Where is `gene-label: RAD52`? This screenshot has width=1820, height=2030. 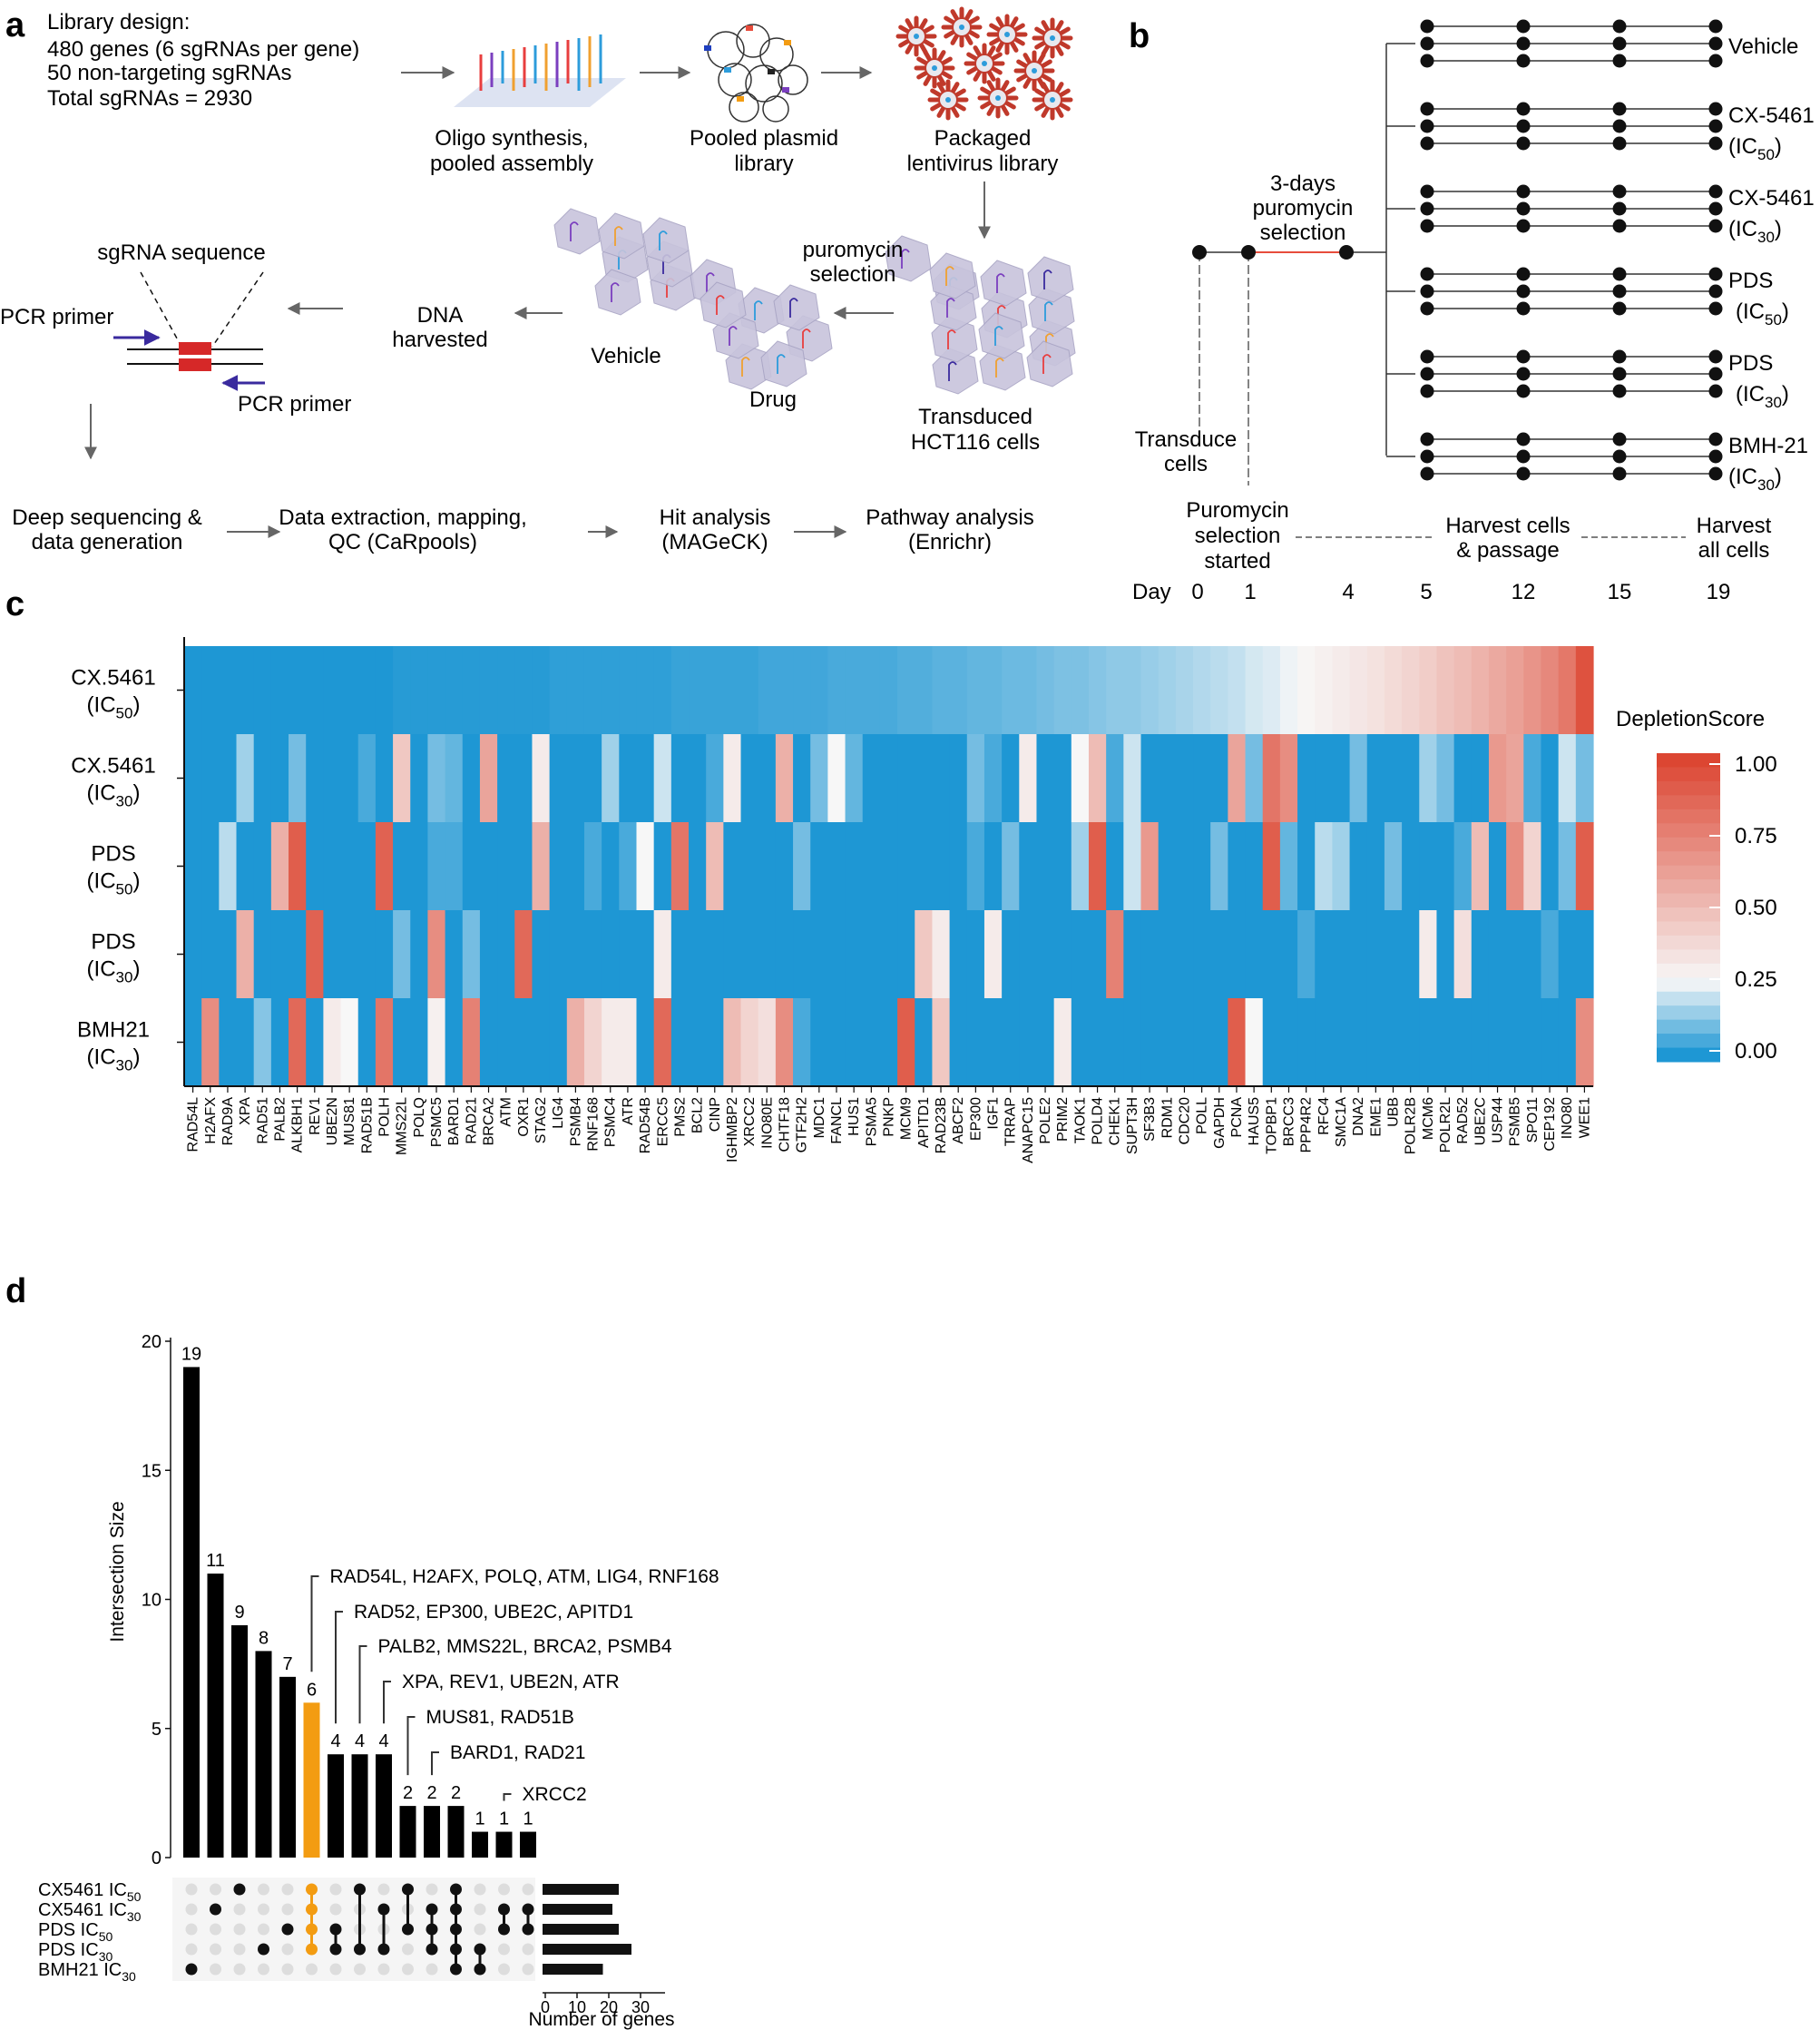
gene-label: RAD52 is located at coordinates (1463, 1120).